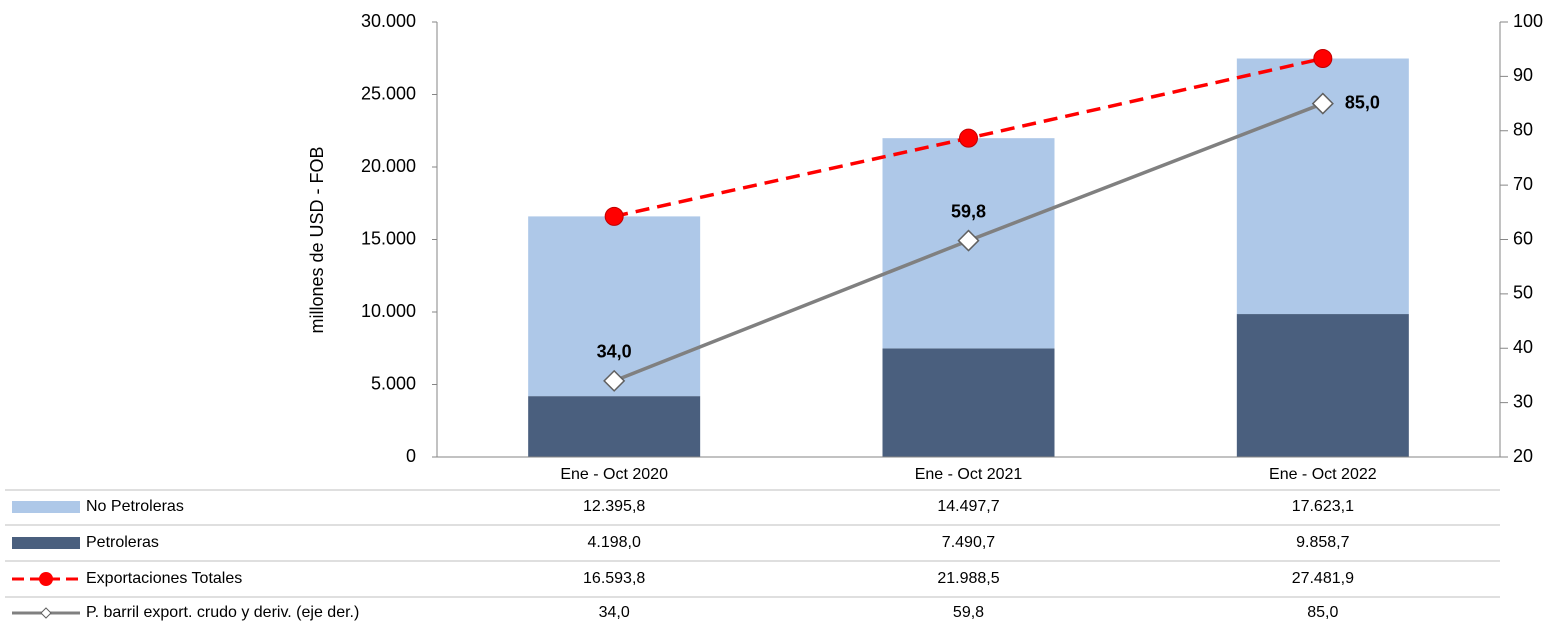  Describe the element at coordinates (1323, 578) in the screenshot. I see `table-cell: 27.481,9` at that location.